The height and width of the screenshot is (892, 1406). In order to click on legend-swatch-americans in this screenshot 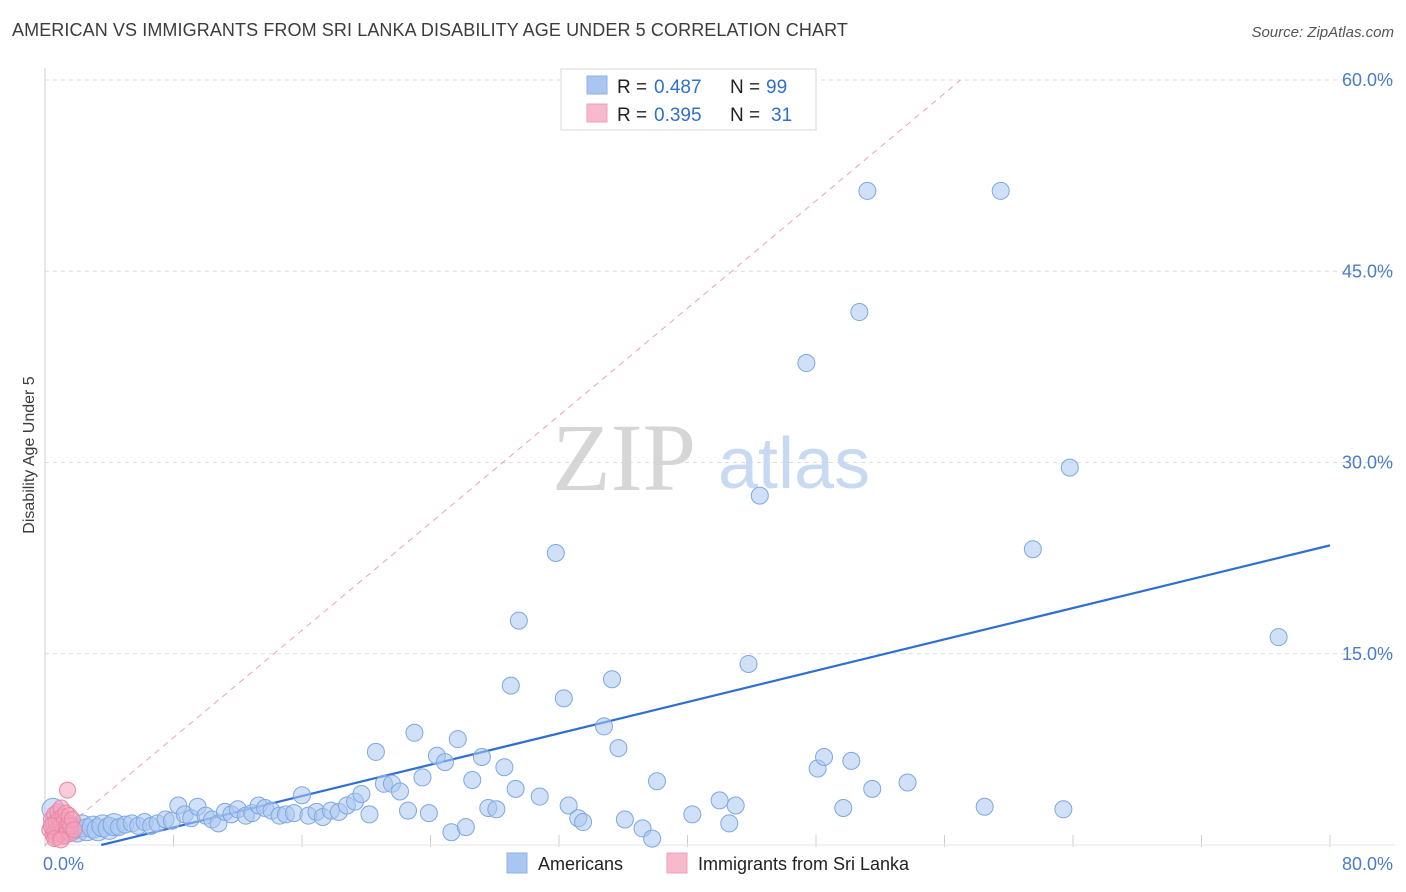, I will do `click(597, 85)`.